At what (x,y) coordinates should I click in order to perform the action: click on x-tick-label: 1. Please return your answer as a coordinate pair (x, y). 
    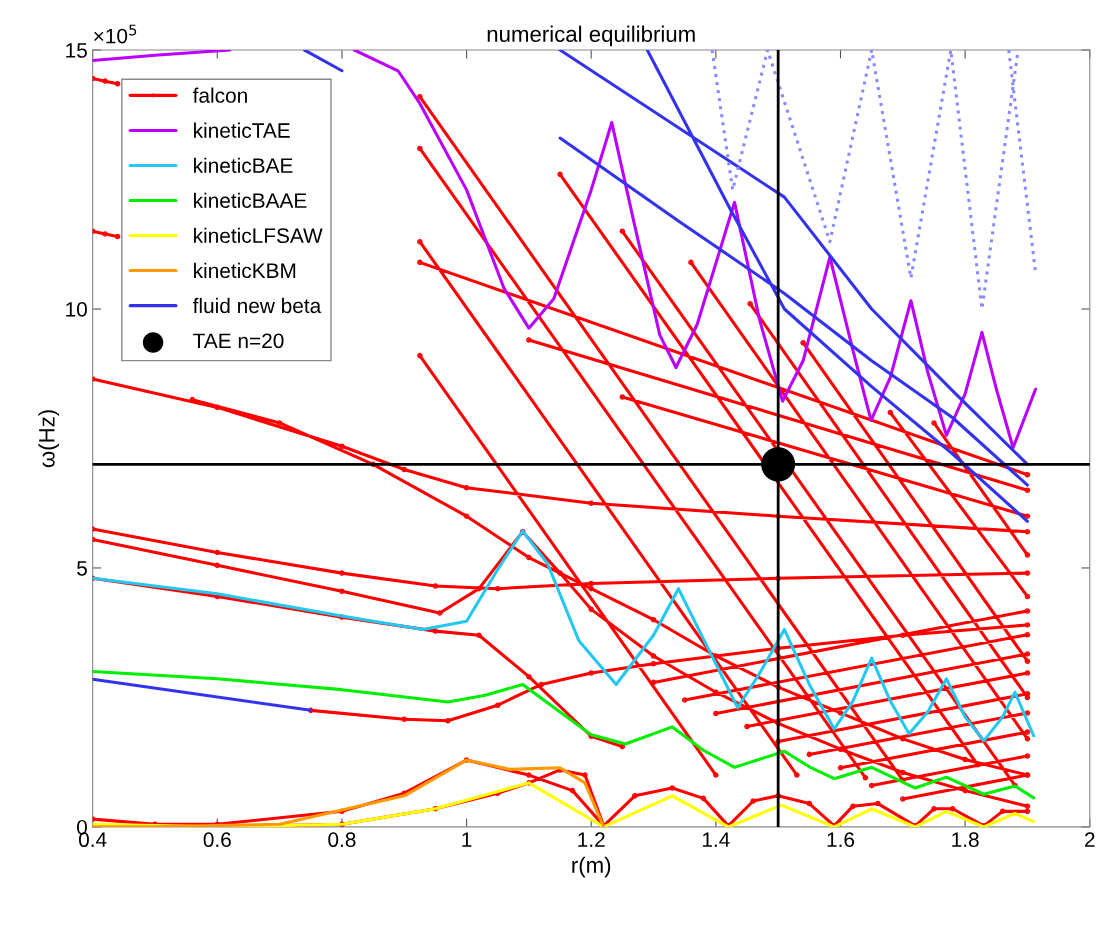
    Looking at the image, I should click on (467, 839).